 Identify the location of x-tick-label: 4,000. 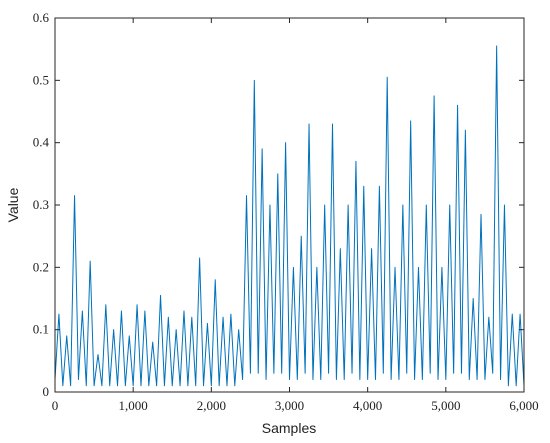
(367, 405).